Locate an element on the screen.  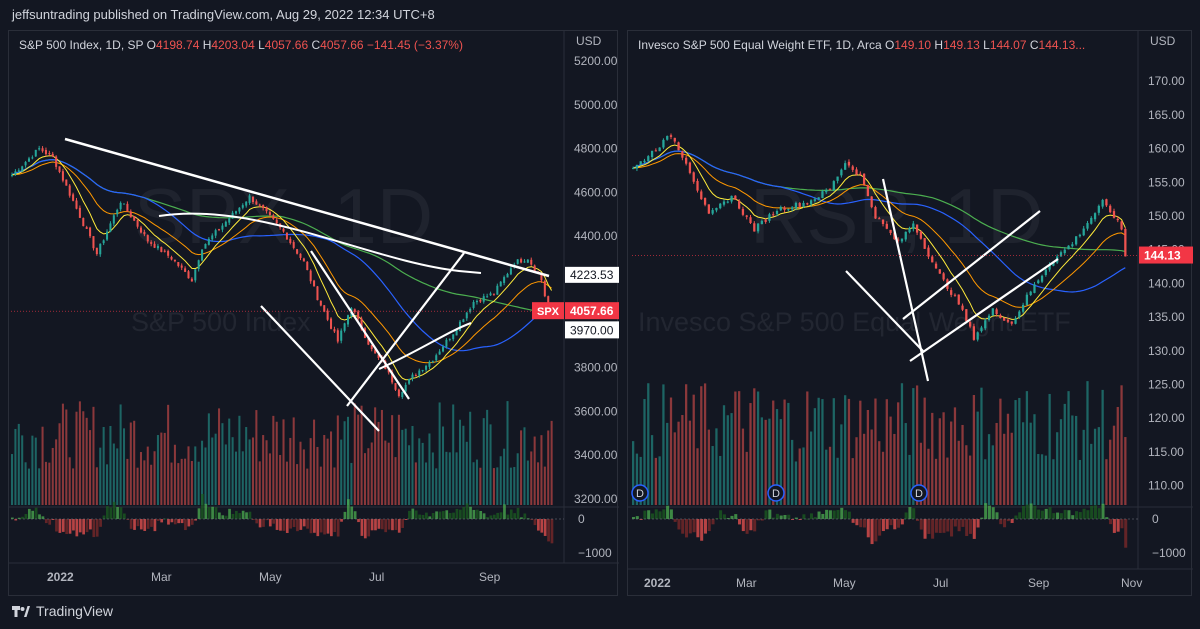
legend-part: 149.10 is located at coordinates (914, 45).